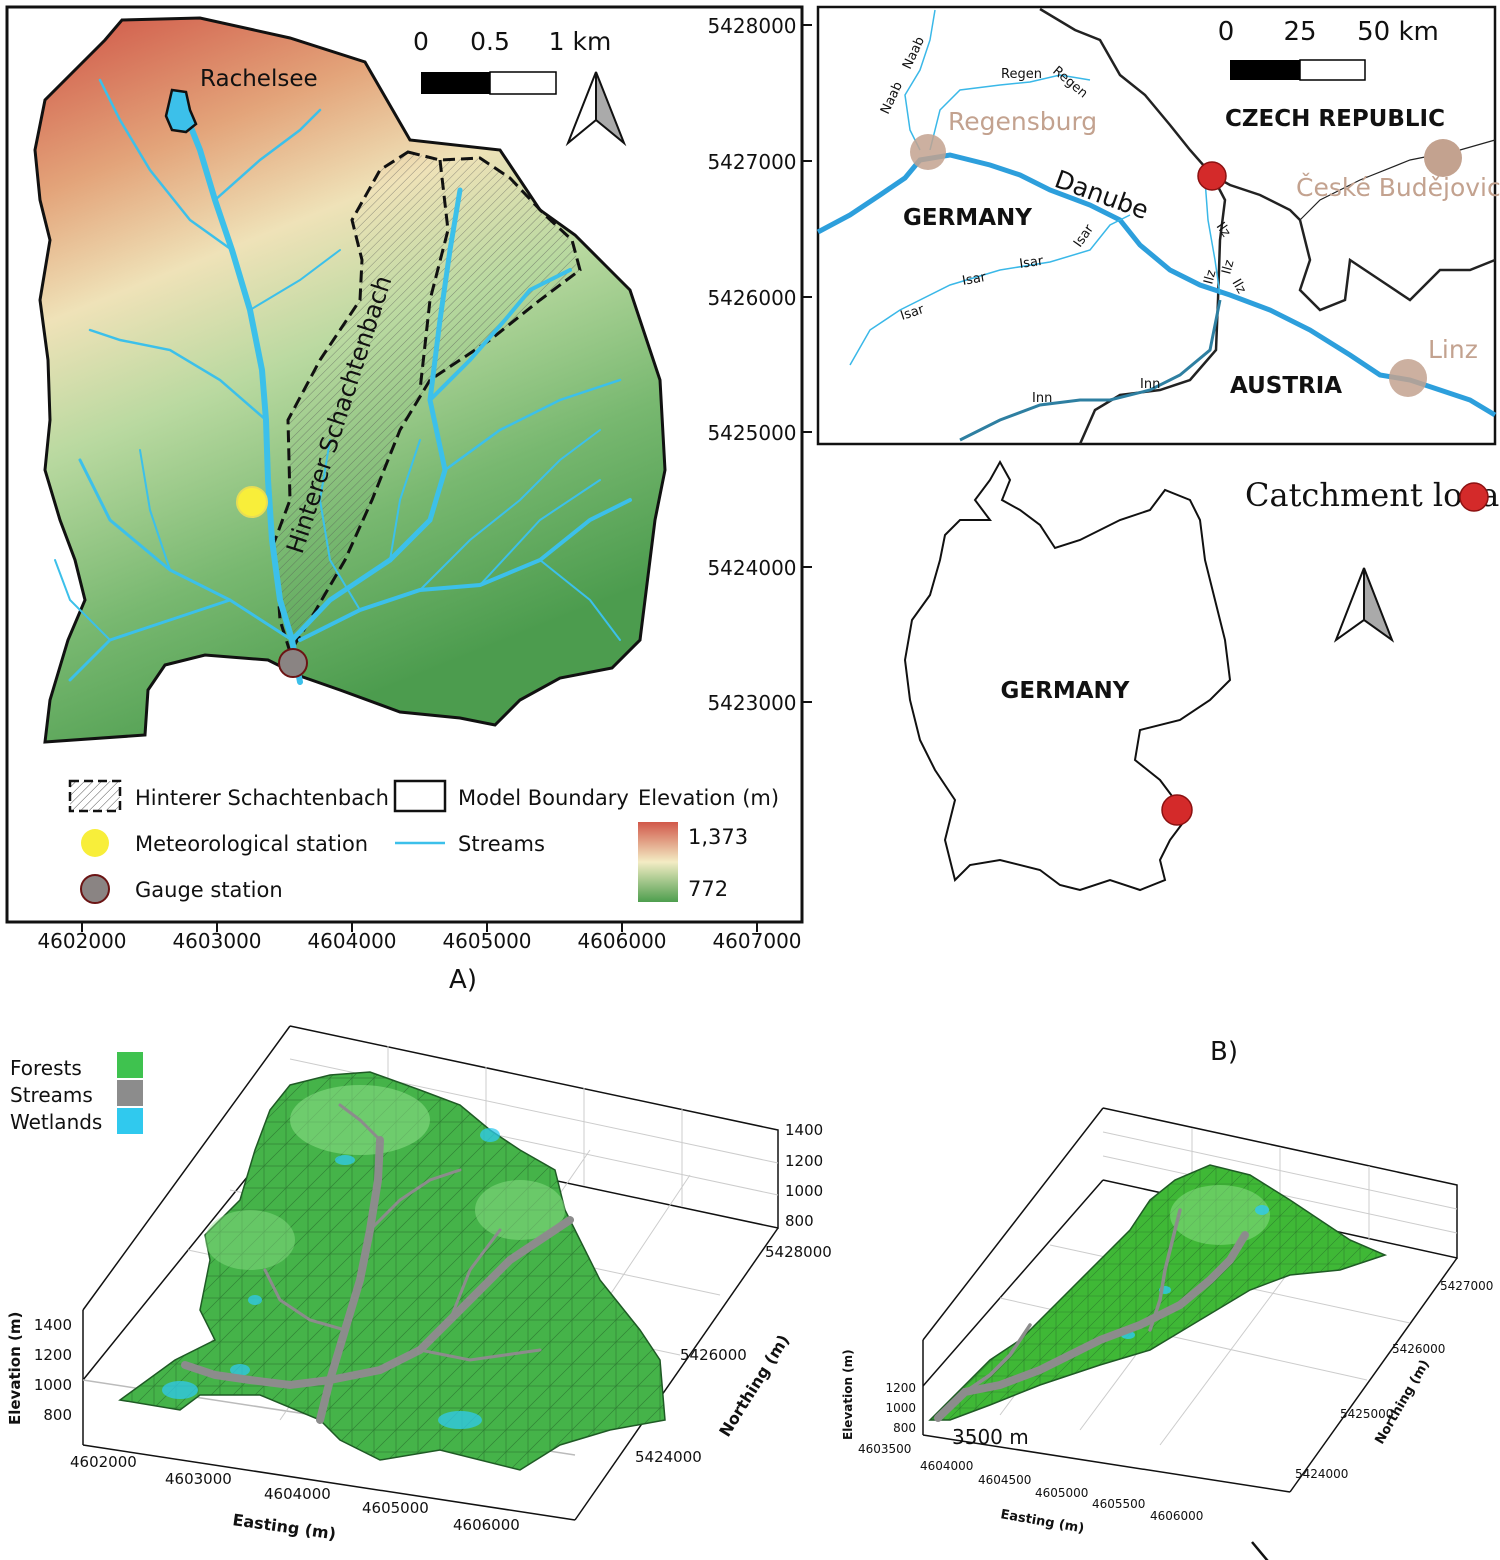 This screenshot has height=1560, width=1500. Describe the element at coordinates (1150, 384) in the screenshot. I see `river-inn-label-2: Inn` at that location.